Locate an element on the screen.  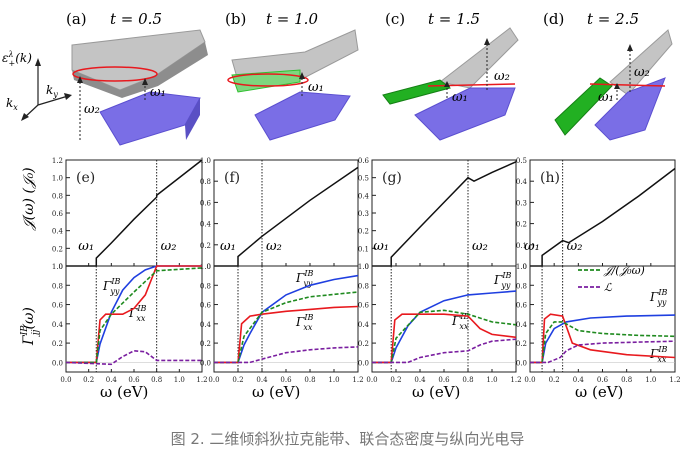
band-surface-b: ω₁ is located at coordinates (293, 85).